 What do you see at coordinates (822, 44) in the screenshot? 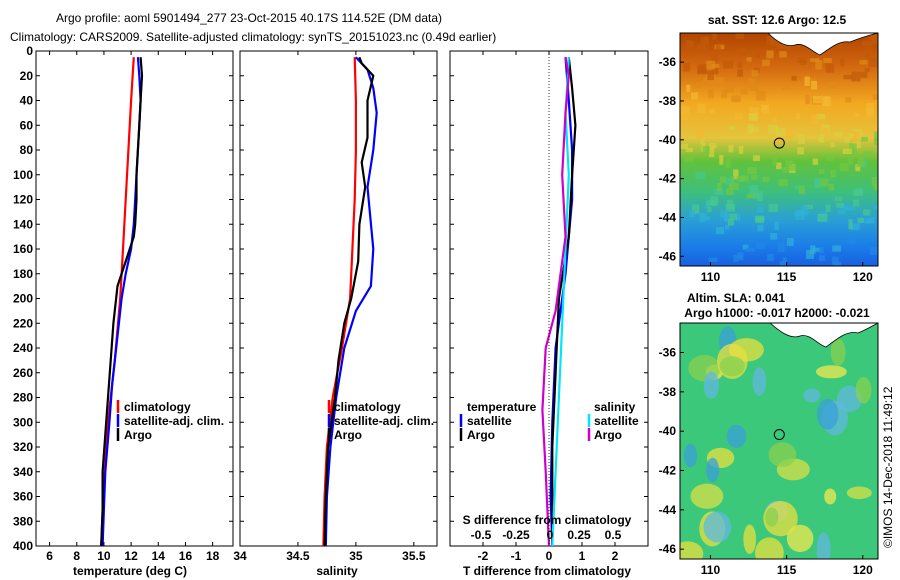
I see `sst-coastline` at bounding box center [822, 44].